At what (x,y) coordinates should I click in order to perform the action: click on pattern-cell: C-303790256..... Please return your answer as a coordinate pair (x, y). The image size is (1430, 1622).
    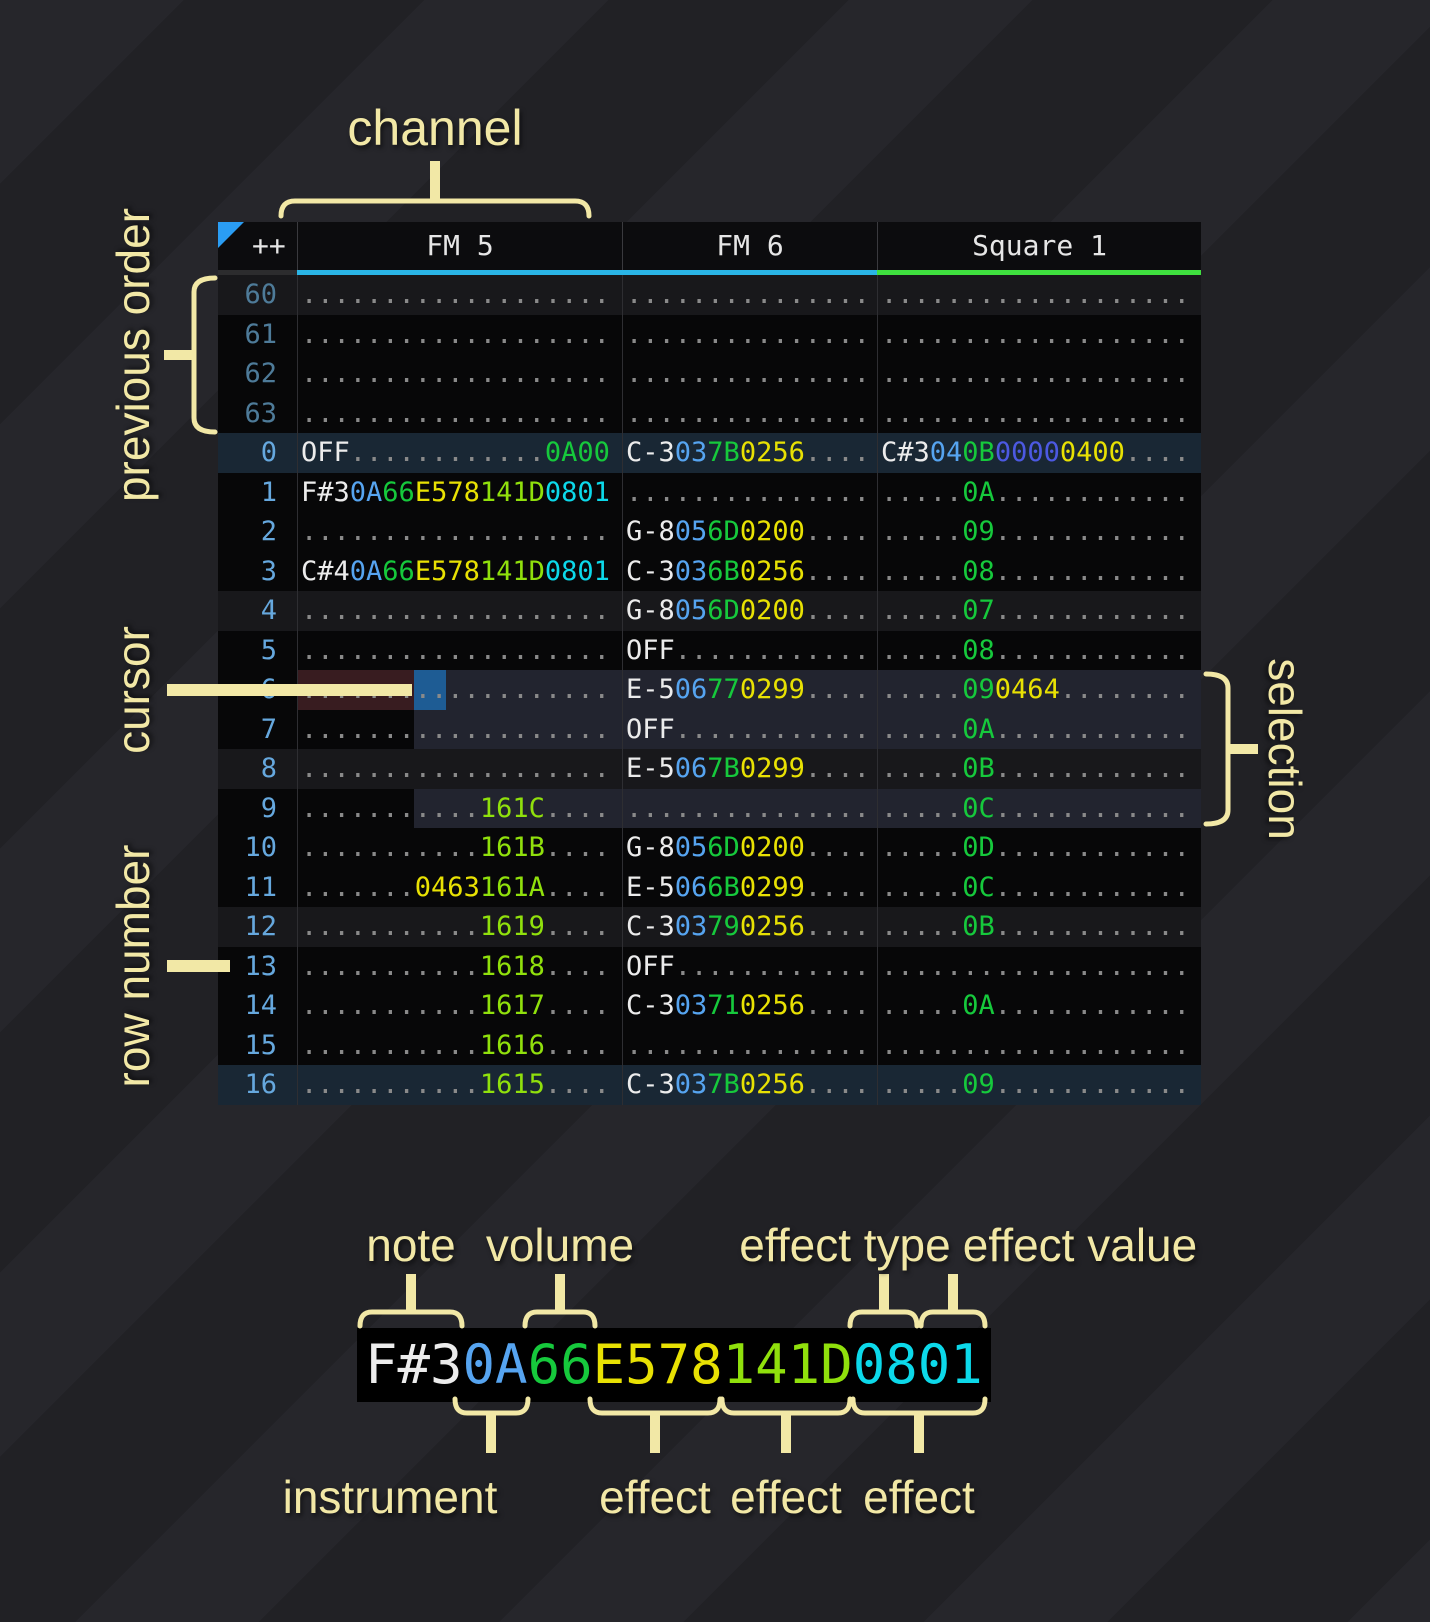
    Looking at the image, I should click on (749, 927).